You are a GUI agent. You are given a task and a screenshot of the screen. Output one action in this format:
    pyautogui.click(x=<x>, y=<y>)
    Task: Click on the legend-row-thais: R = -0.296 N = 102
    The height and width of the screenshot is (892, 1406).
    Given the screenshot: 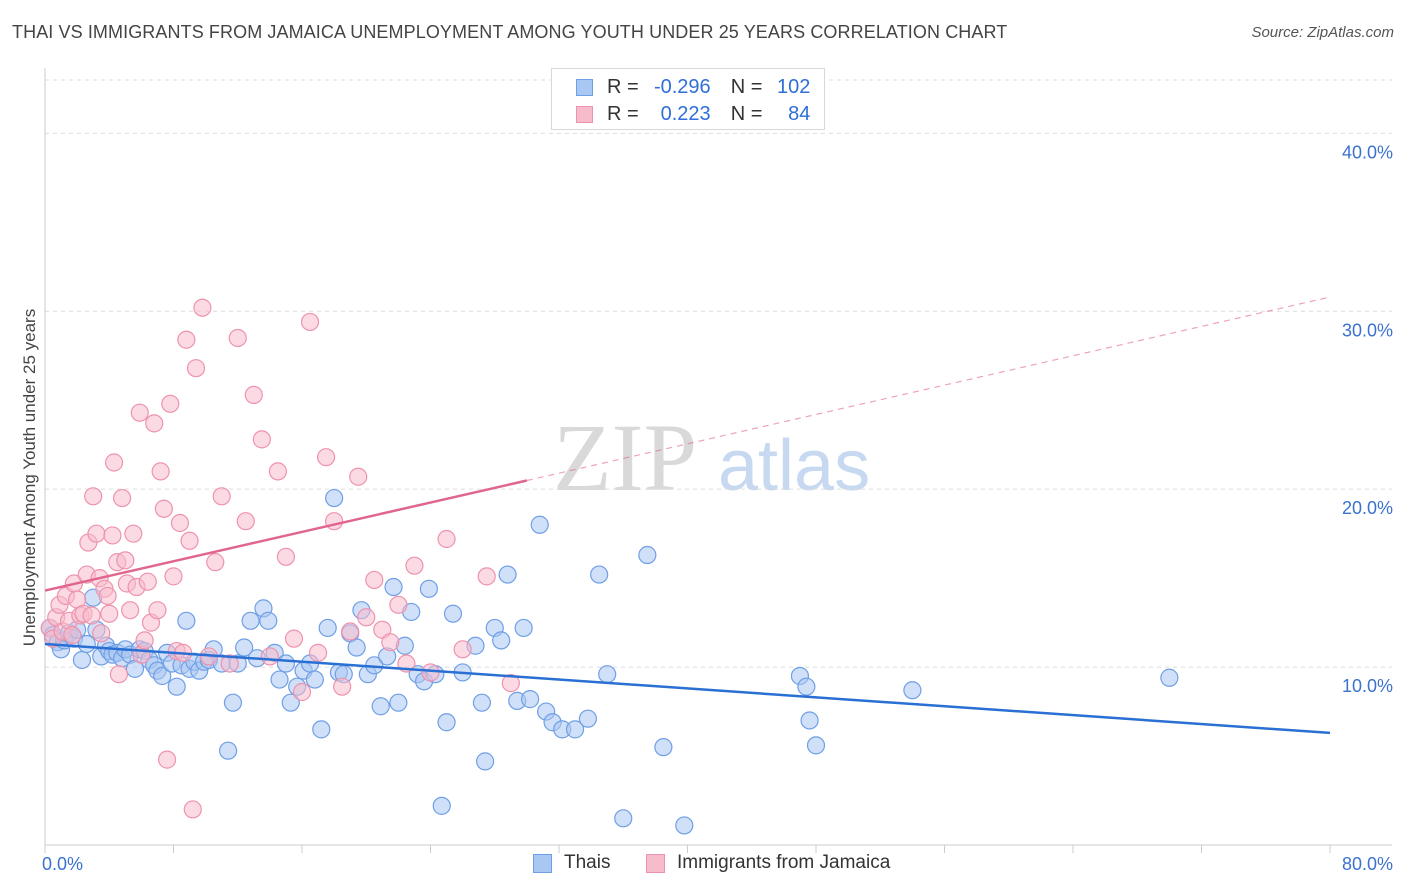 What is the action you would take?
    pyautogui.click(x=693, y=87)
    